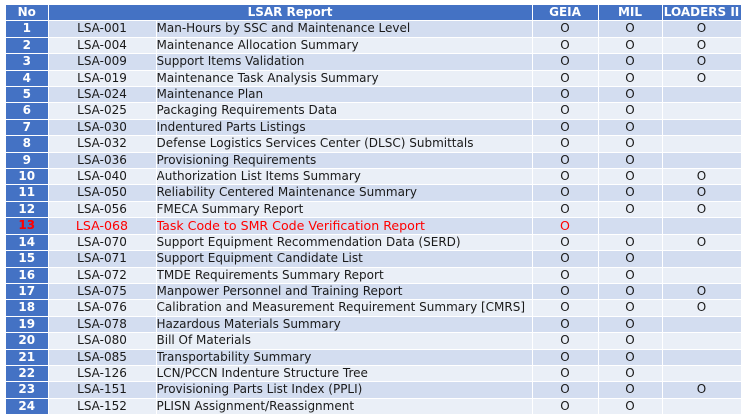 This screenshot has height=419, width=743. What do you see at coordinates (27, 292) in the screenshot?
I see `row-number: 17` at bounding box center [27, 292].